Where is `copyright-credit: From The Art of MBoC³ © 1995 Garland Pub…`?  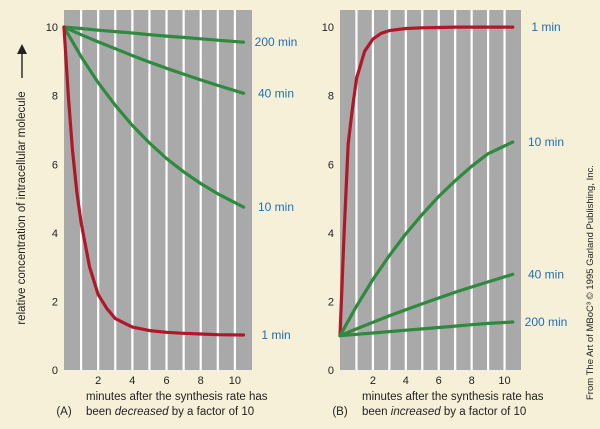 copyright-credit: From The Art of MBoC³ © 1995 Garland Pub… is located at coordinates (590, 282).